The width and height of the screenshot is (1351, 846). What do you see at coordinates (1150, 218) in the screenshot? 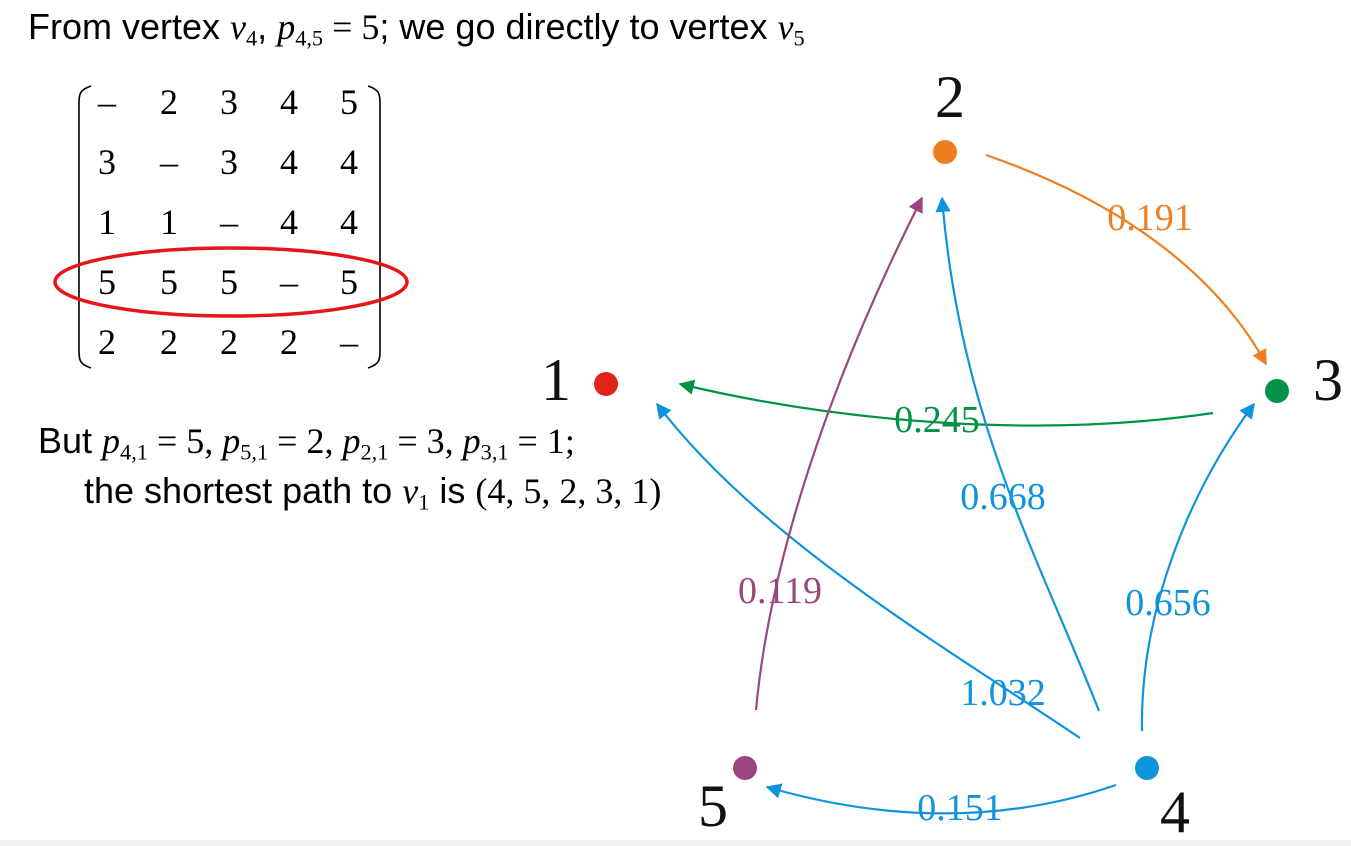
I see `edge-weight-label: 0.191` at bounding box center [1150, 218].